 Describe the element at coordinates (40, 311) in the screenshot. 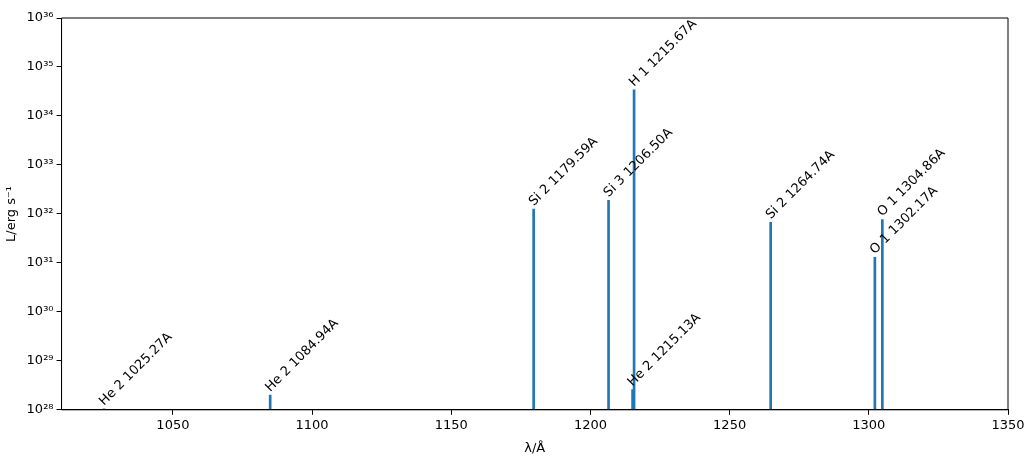

I see `y-tick-label: 10³⁰` at that location.